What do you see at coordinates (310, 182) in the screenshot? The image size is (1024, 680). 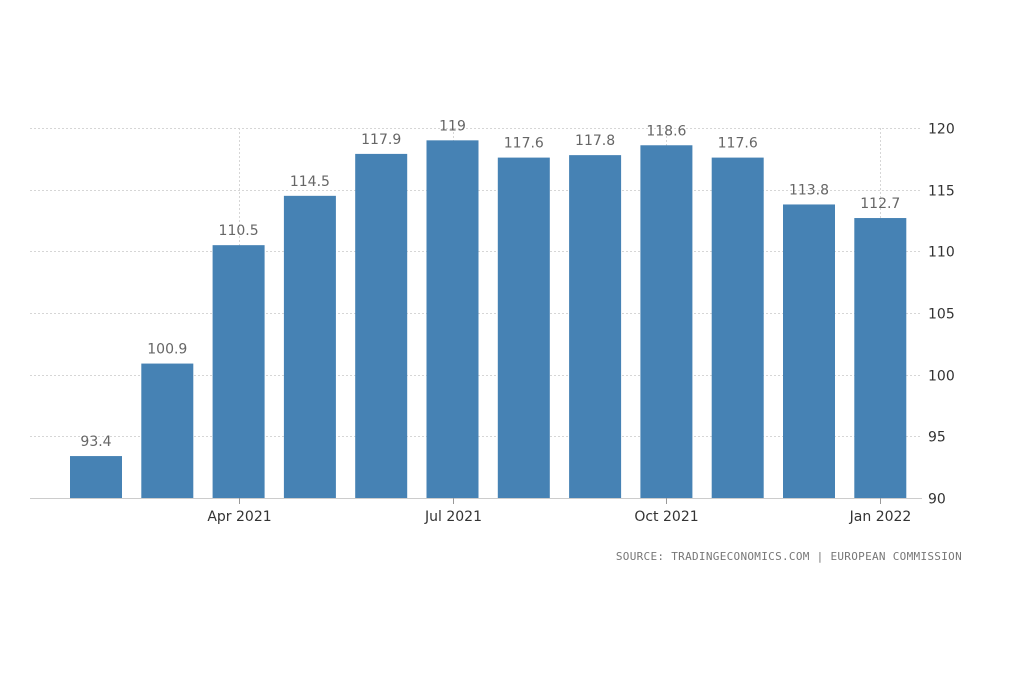 I see `data-label: 114.5` at bounding box center [310, 182].